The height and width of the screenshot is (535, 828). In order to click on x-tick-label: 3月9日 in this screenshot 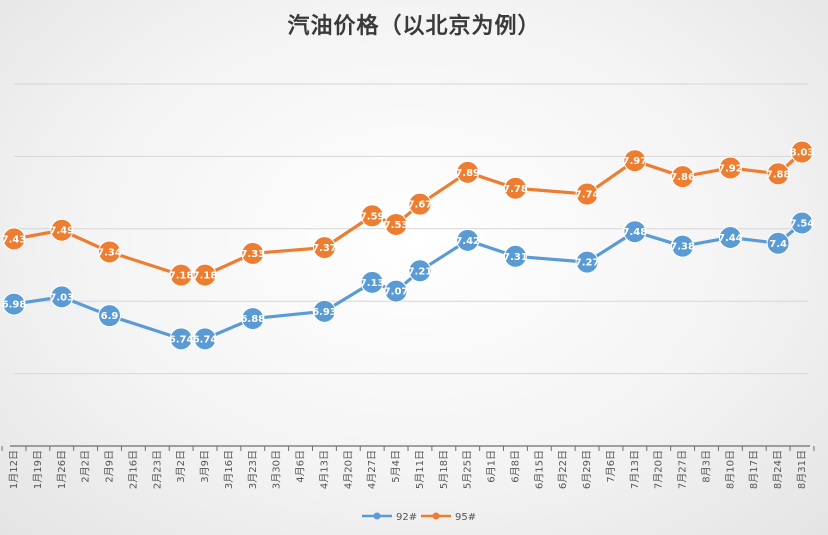, I will do `click(205, 466)`.